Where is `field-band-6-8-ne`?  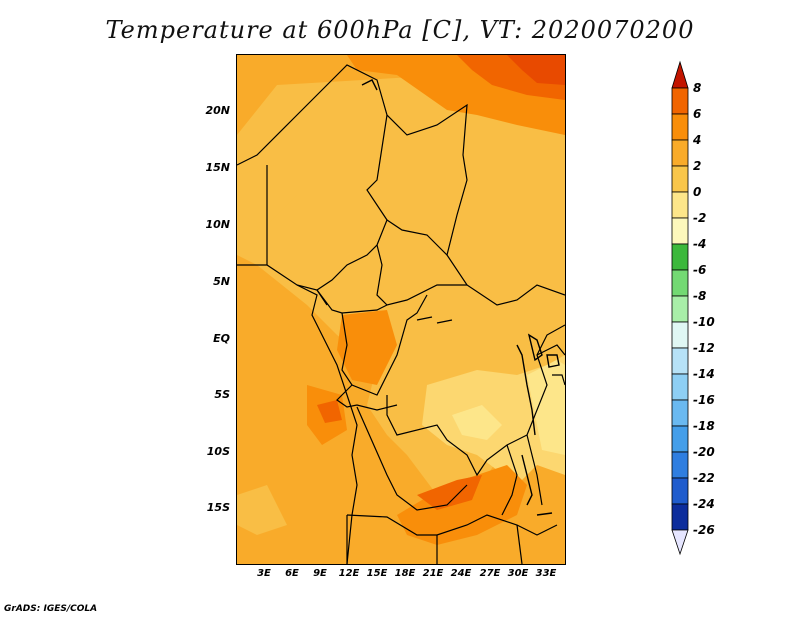 field-band-6-8-ne is located at coordinates (536, 70).